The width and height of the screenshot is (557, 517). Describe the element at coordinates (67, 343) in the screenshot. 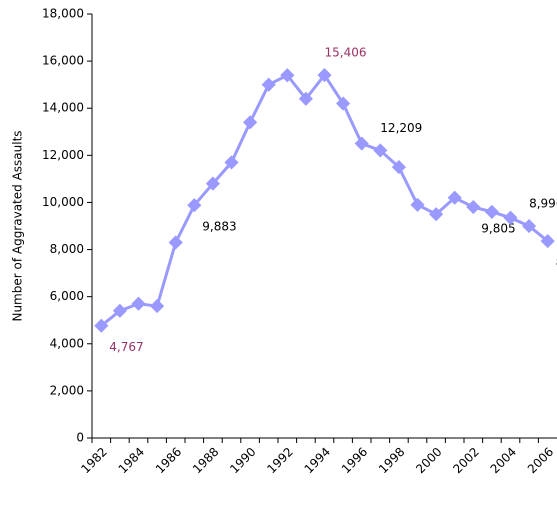

I see `y-tick-label: 4,000` at that location.